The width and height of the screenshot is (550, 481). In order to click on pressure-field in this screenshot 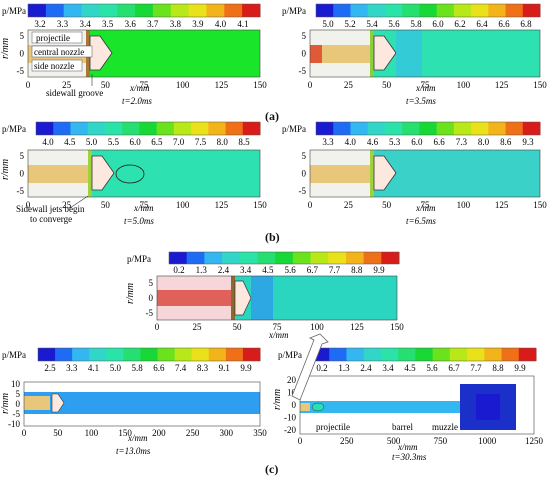, I will do `click(142, 403)`.